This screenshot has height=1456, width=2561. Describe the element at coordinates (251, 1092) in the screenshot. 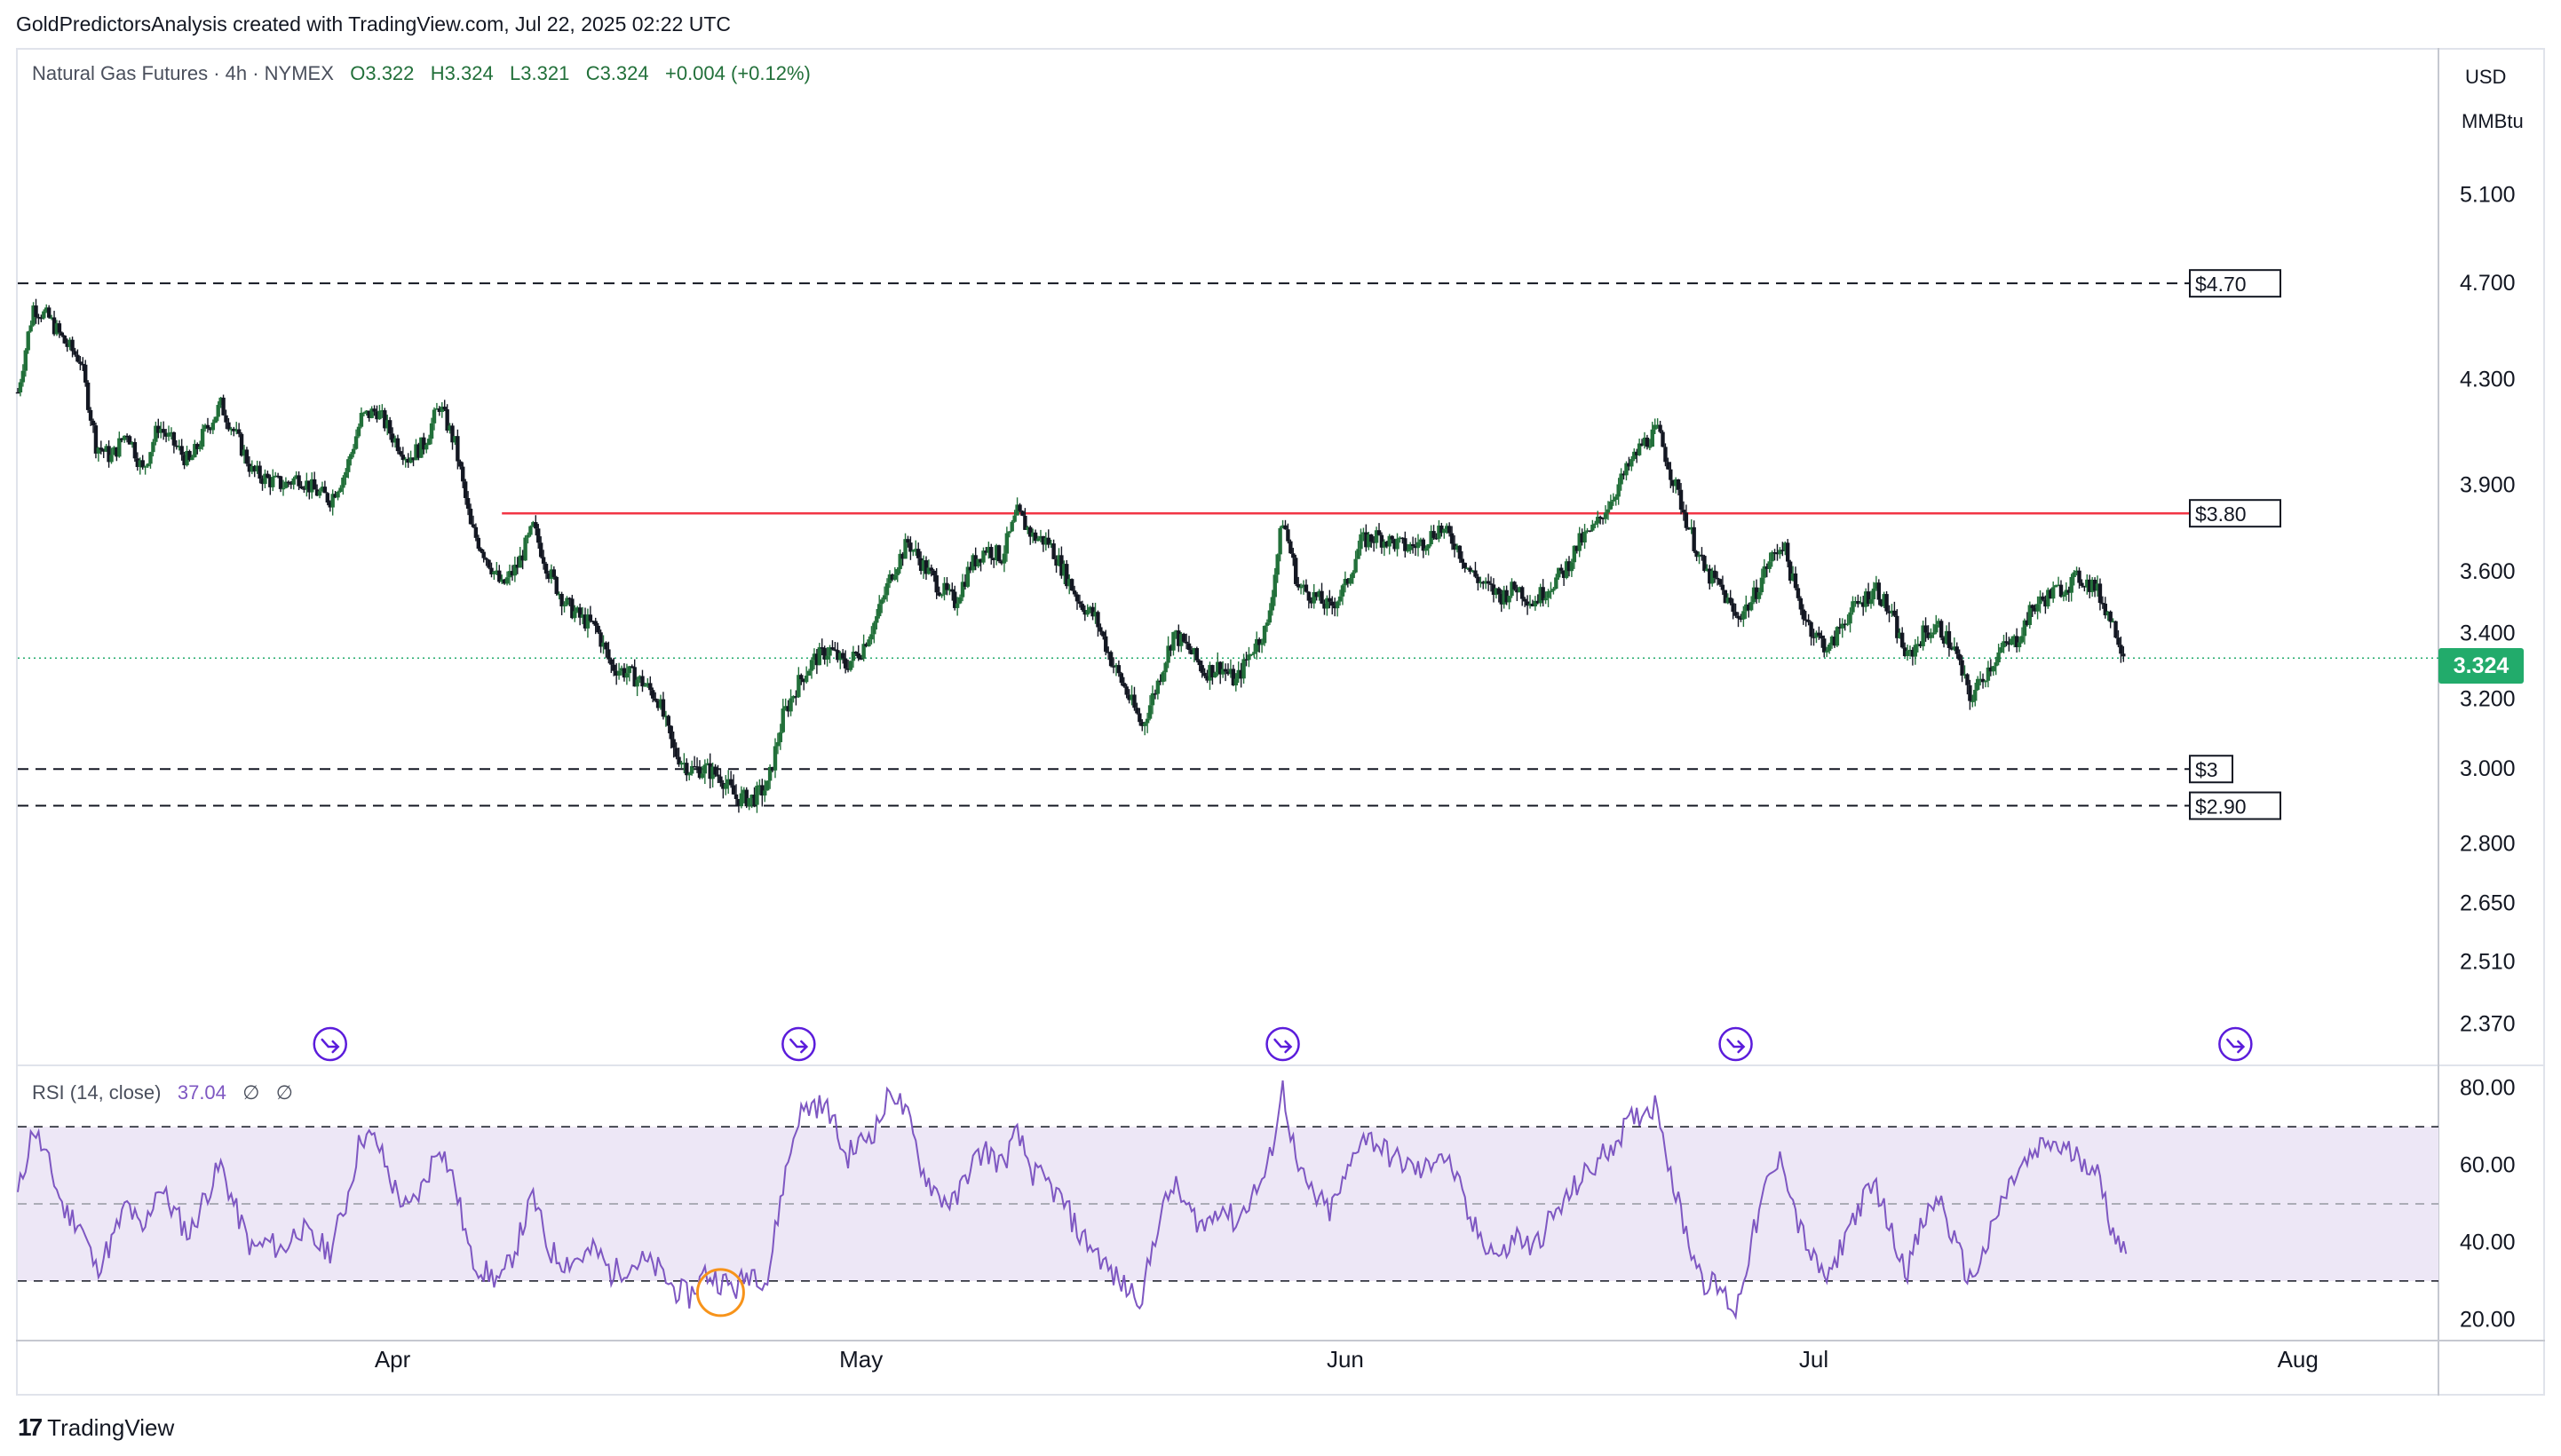

I see `rsi-extra-1: ∅` at that location.